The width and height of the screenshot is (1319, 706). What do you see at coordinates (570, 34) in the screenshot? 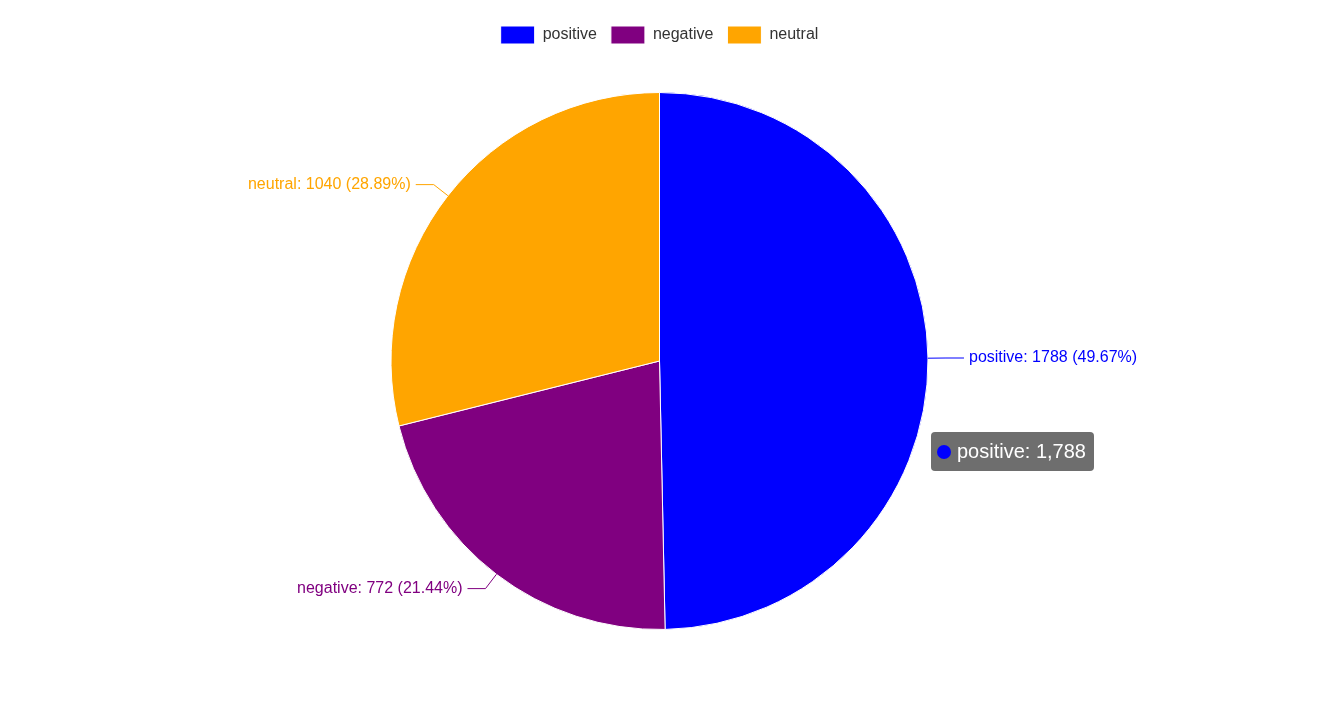
I see `legend-label: positive` at bounding box center [570, 34].